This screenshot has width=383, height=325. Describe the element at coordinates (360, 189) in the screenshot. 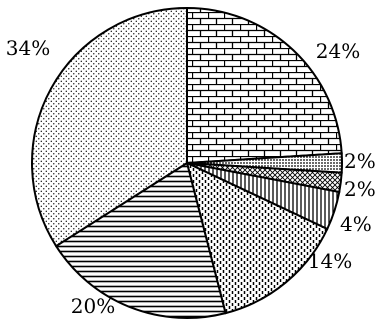

I see `slice-label-3: 2%` at that location.